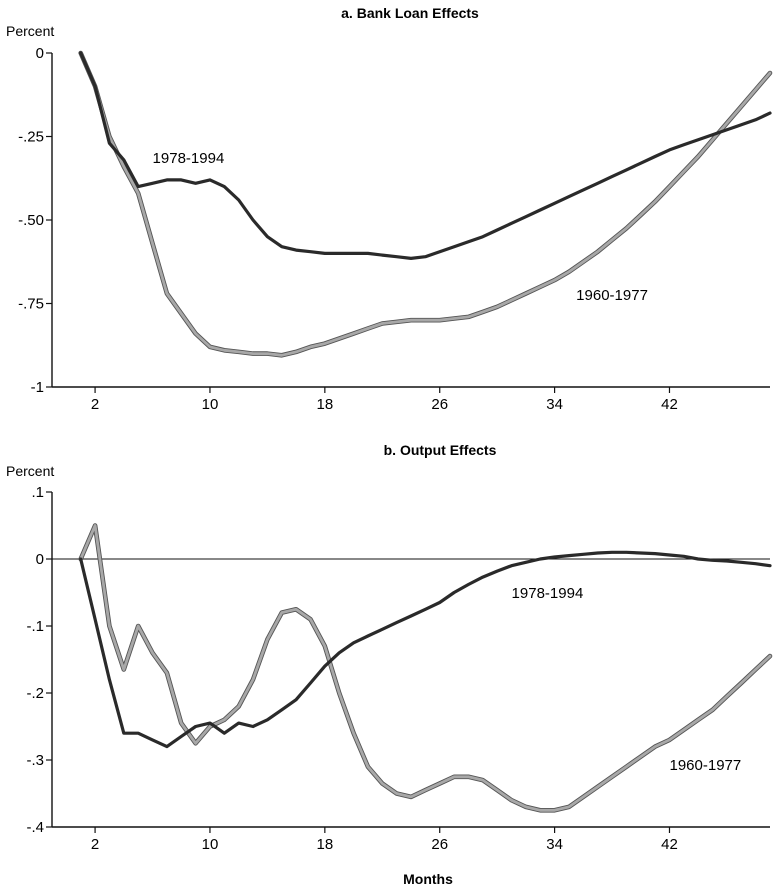 The height and width of the screenshot is (890, 778). Describe the element at coordinates (554, 844) in the screenshot. I see `panel-b-xtick-label: 34` at that location.